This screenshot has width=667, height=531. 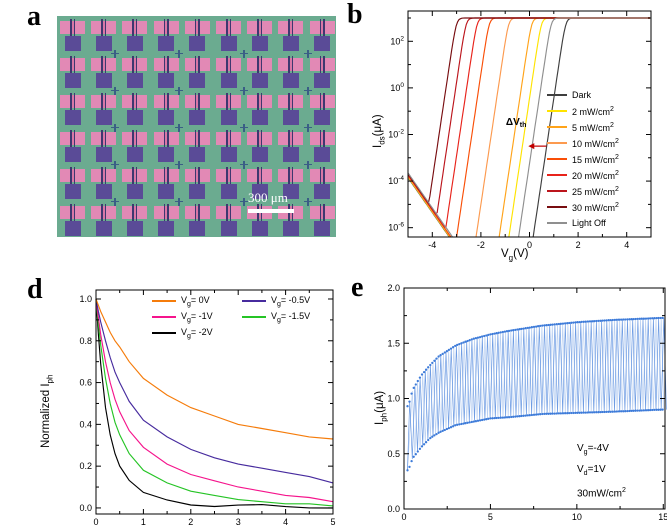 What do you see at coordinates (287, 301) in the screenshot?
I see `legend-item: Vg= -0.5V` at bounding box center [287, 301].